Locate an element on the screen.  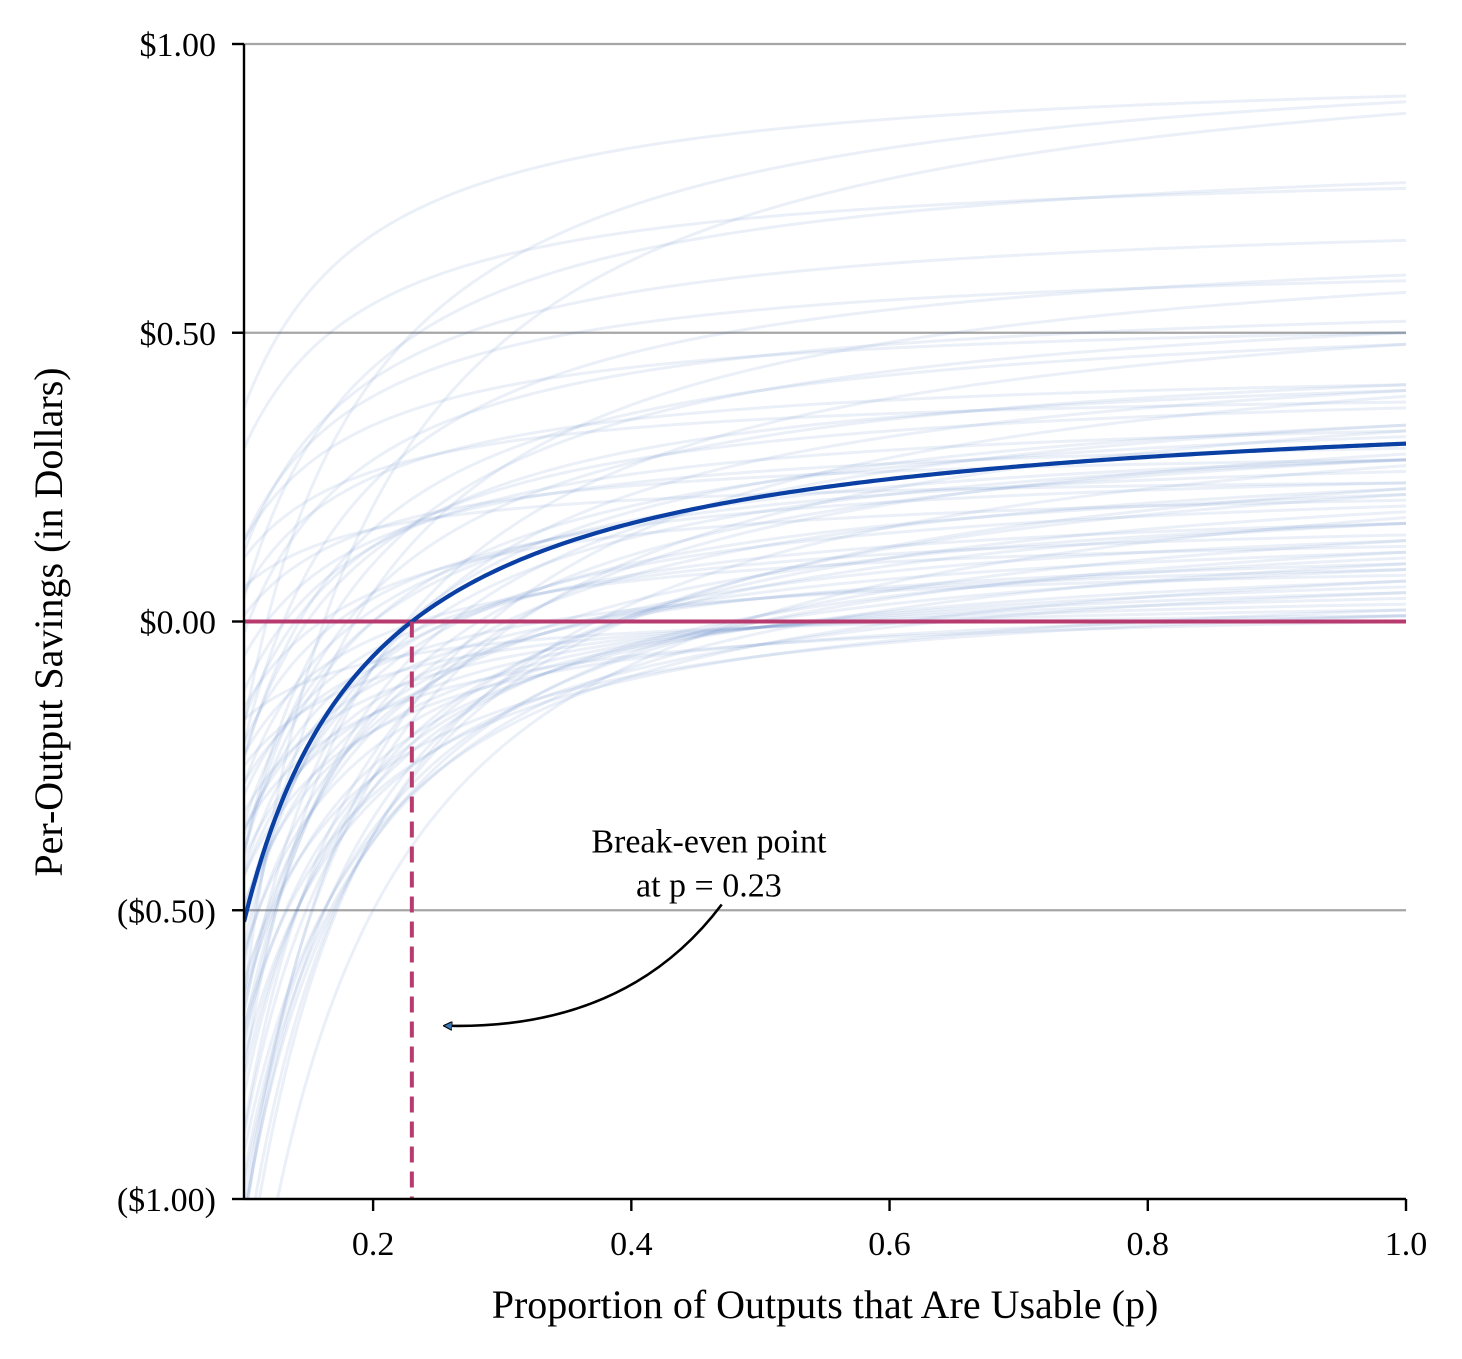
y-tick-label-0: $1.00 is located at coordinates (178, 45).